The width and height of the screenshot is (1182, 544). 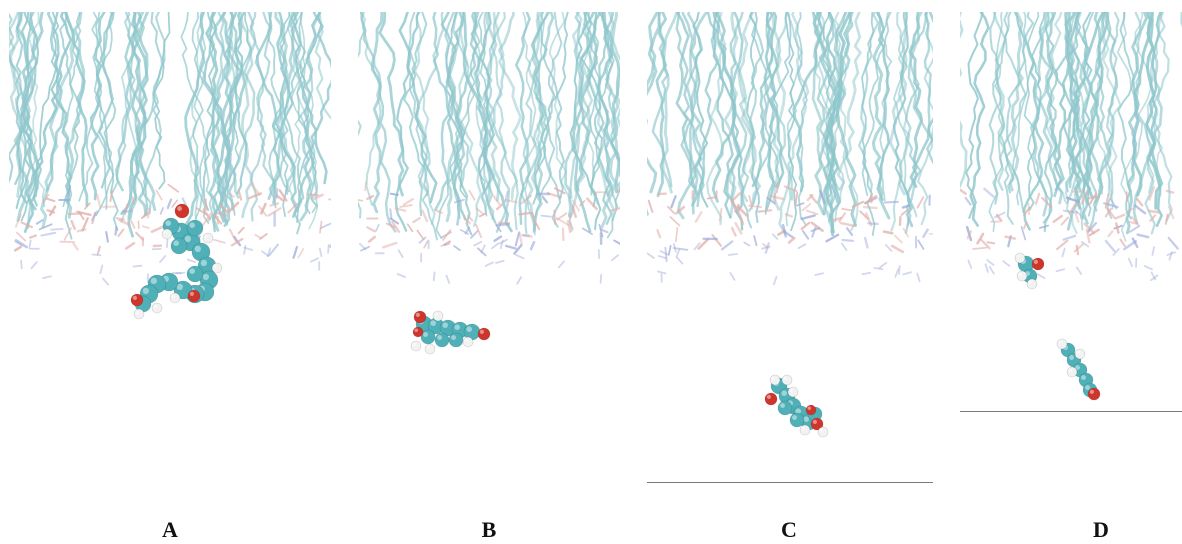 I want to click on panel-label-b: B, so click(x=489, y=529).